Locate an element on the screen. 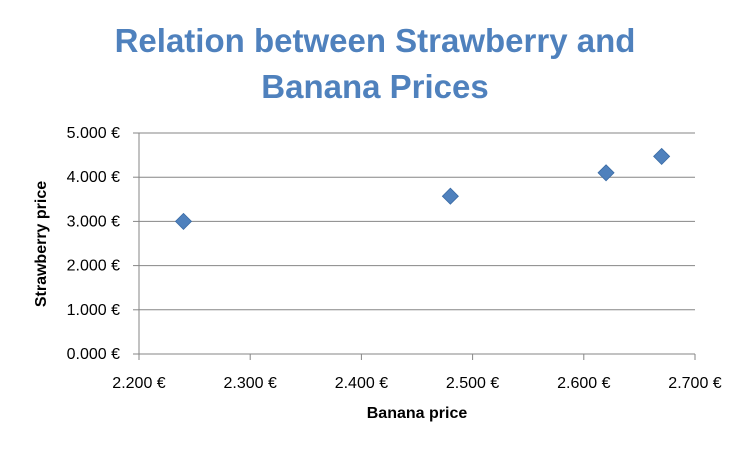  x-tick-label: 2.600 € is located at coordinates (583, 383).